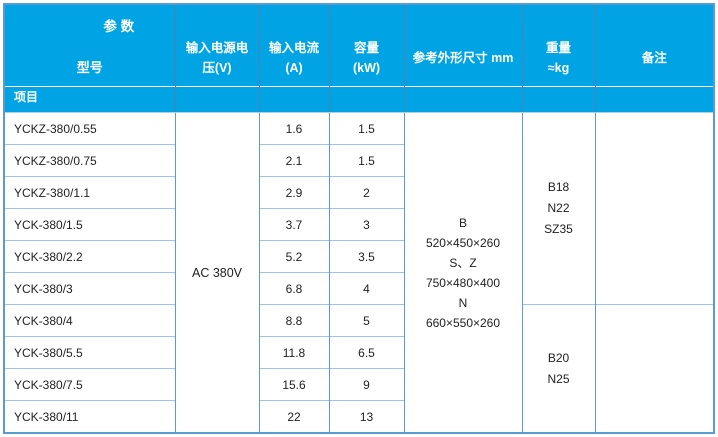 The image size is (718, 437). I want to click on table-row: YCKZ-380/0.75 2.1 1.5, so click(359, 160).